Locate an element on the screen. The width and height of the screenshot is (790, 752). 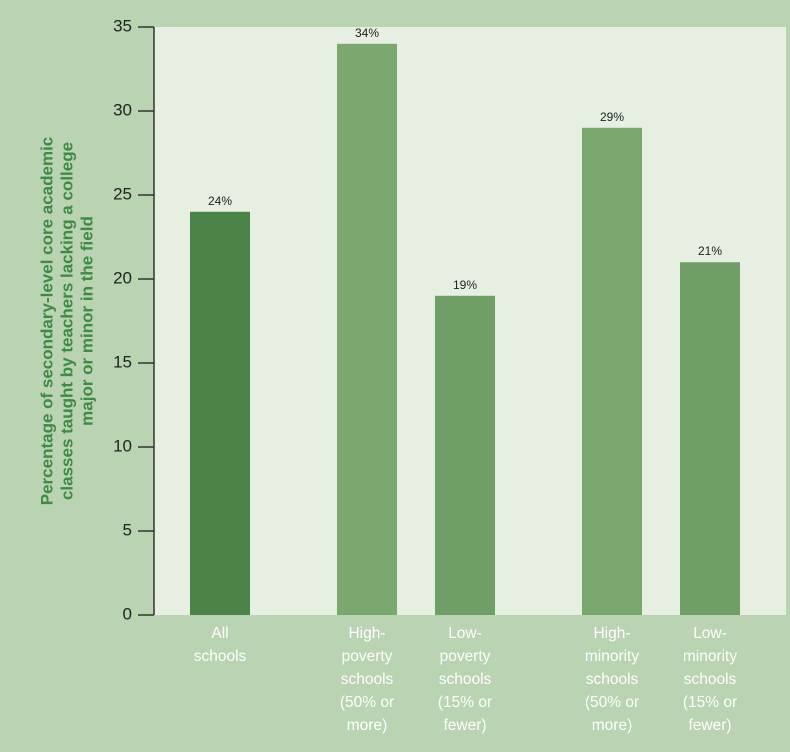
y-axis-ticks: 0 5 10 15 20 25 30 35 is located at coordinates (133, 319).